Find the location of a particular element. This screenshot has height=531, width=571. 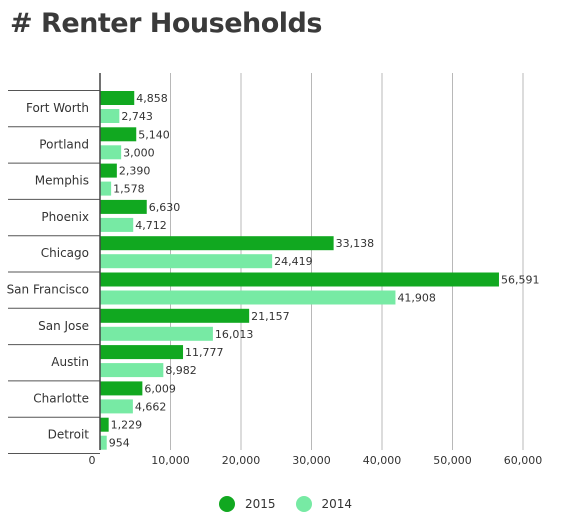

data-label-2015-7: 11,777 is located at coordinates (204, 352).